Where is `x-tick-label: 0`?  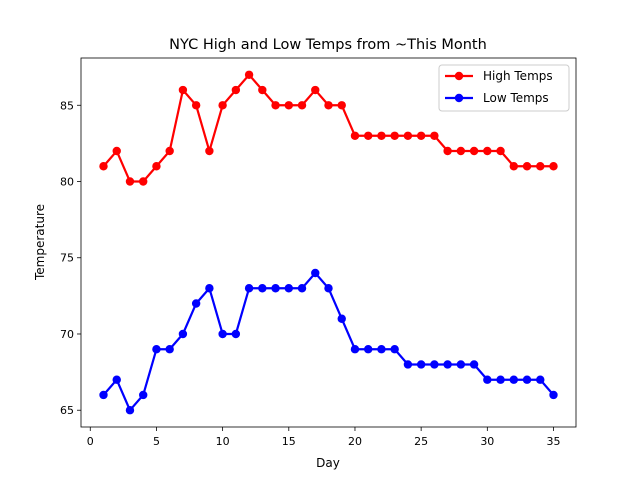 x-tick-label: 0 is located at coordinates (90, 441).